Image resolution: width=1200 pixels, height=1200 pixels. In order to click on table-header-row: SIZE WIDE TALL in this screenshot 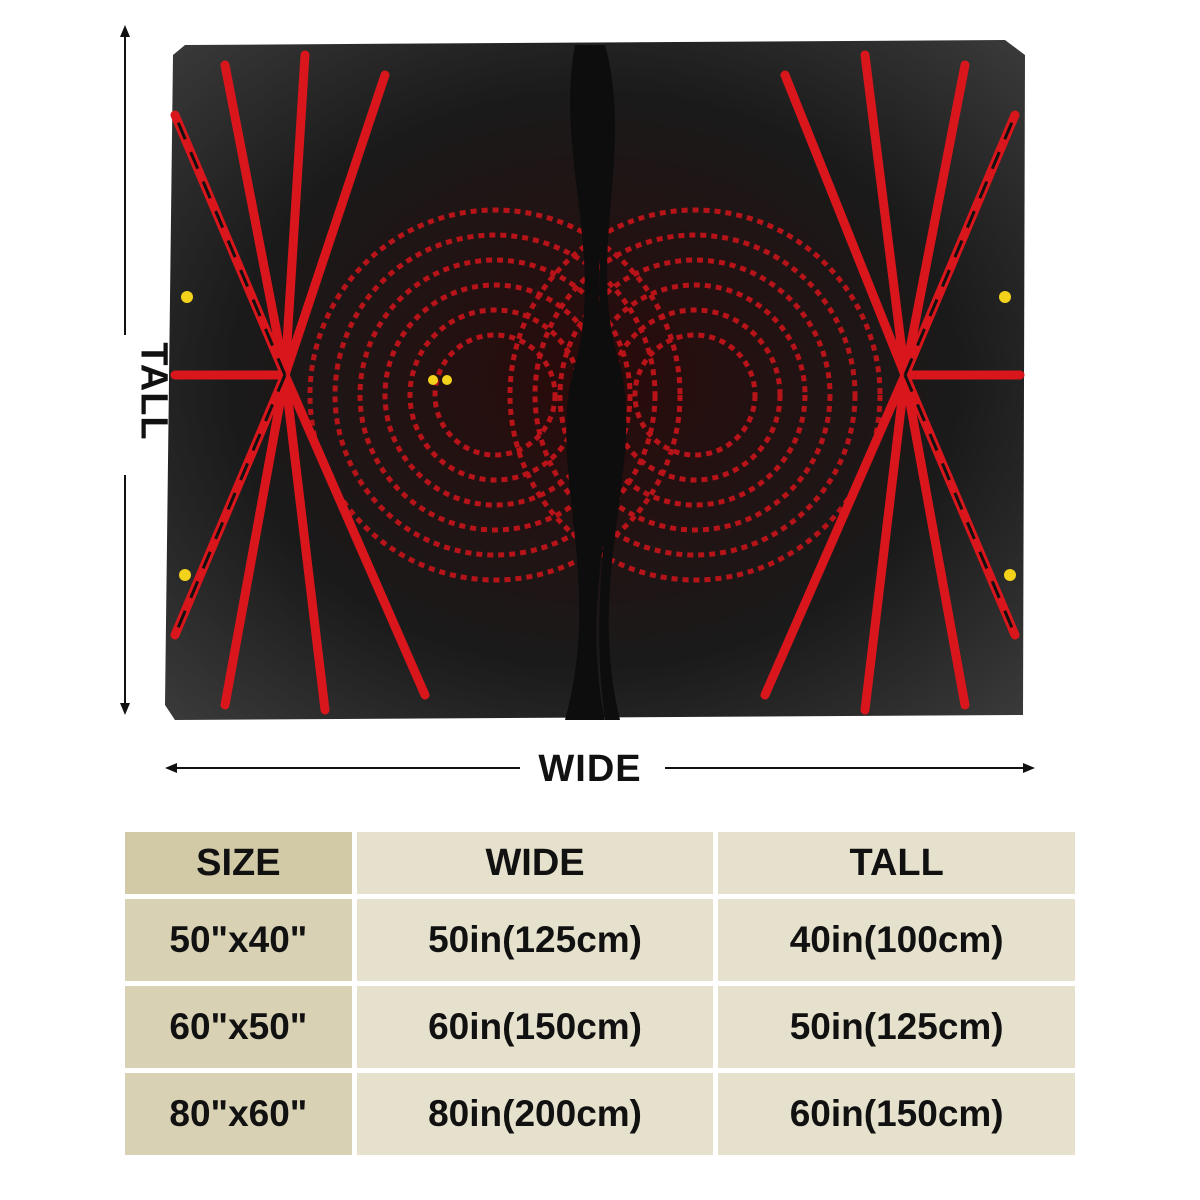, I will do `click(600, 863)`.